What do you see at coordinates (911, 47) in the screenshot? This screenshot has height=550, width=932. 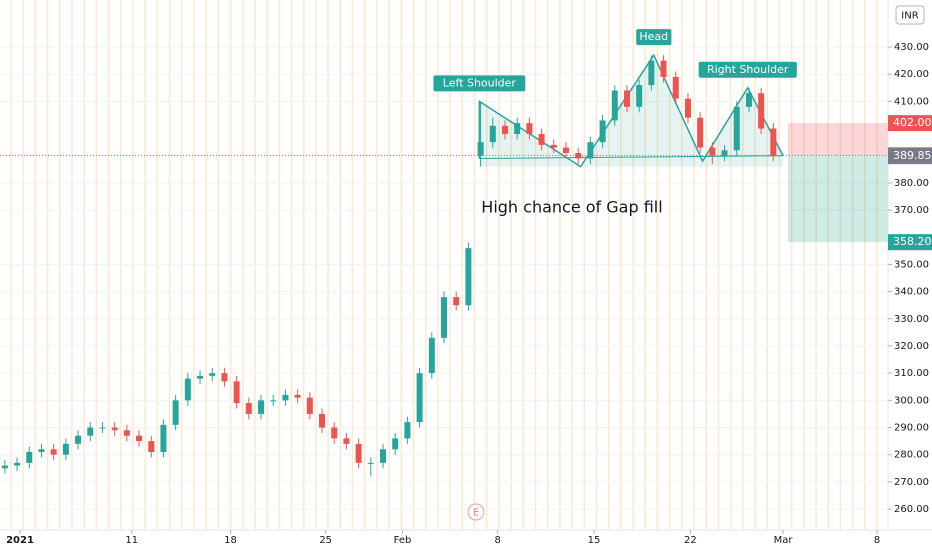 I see `y-tick-label: 430.00` at bounding box center [911, 47].